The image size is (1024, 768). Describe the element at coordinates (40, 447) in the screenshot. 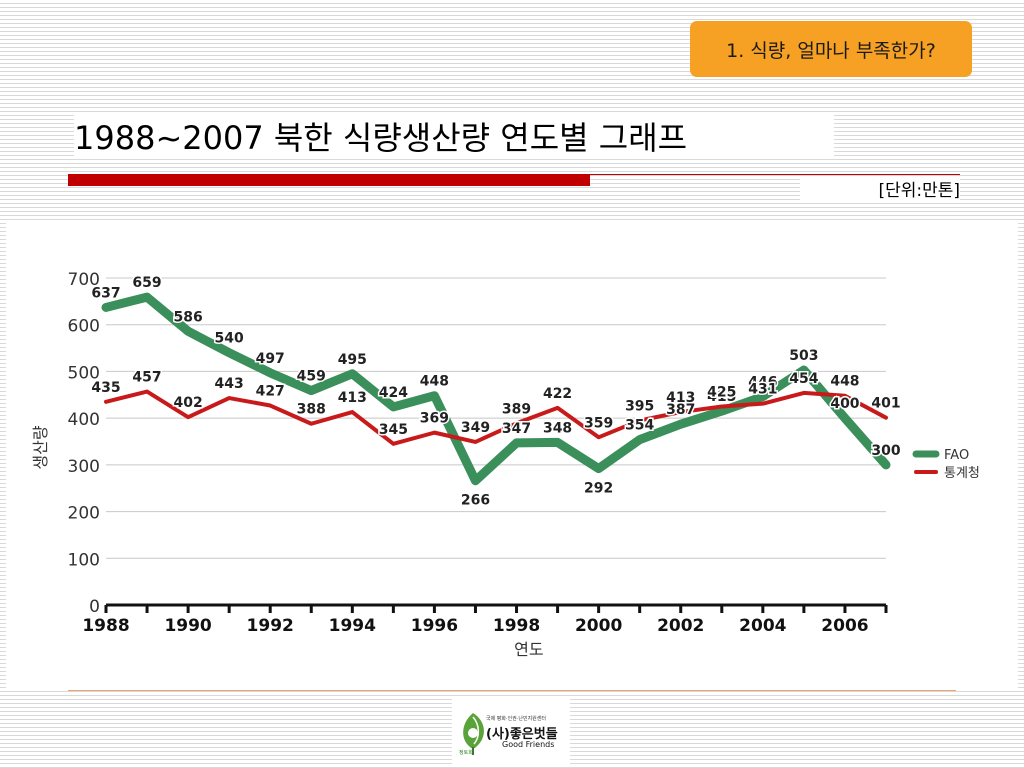

I see `y-axis-label: 생산량` at that location.